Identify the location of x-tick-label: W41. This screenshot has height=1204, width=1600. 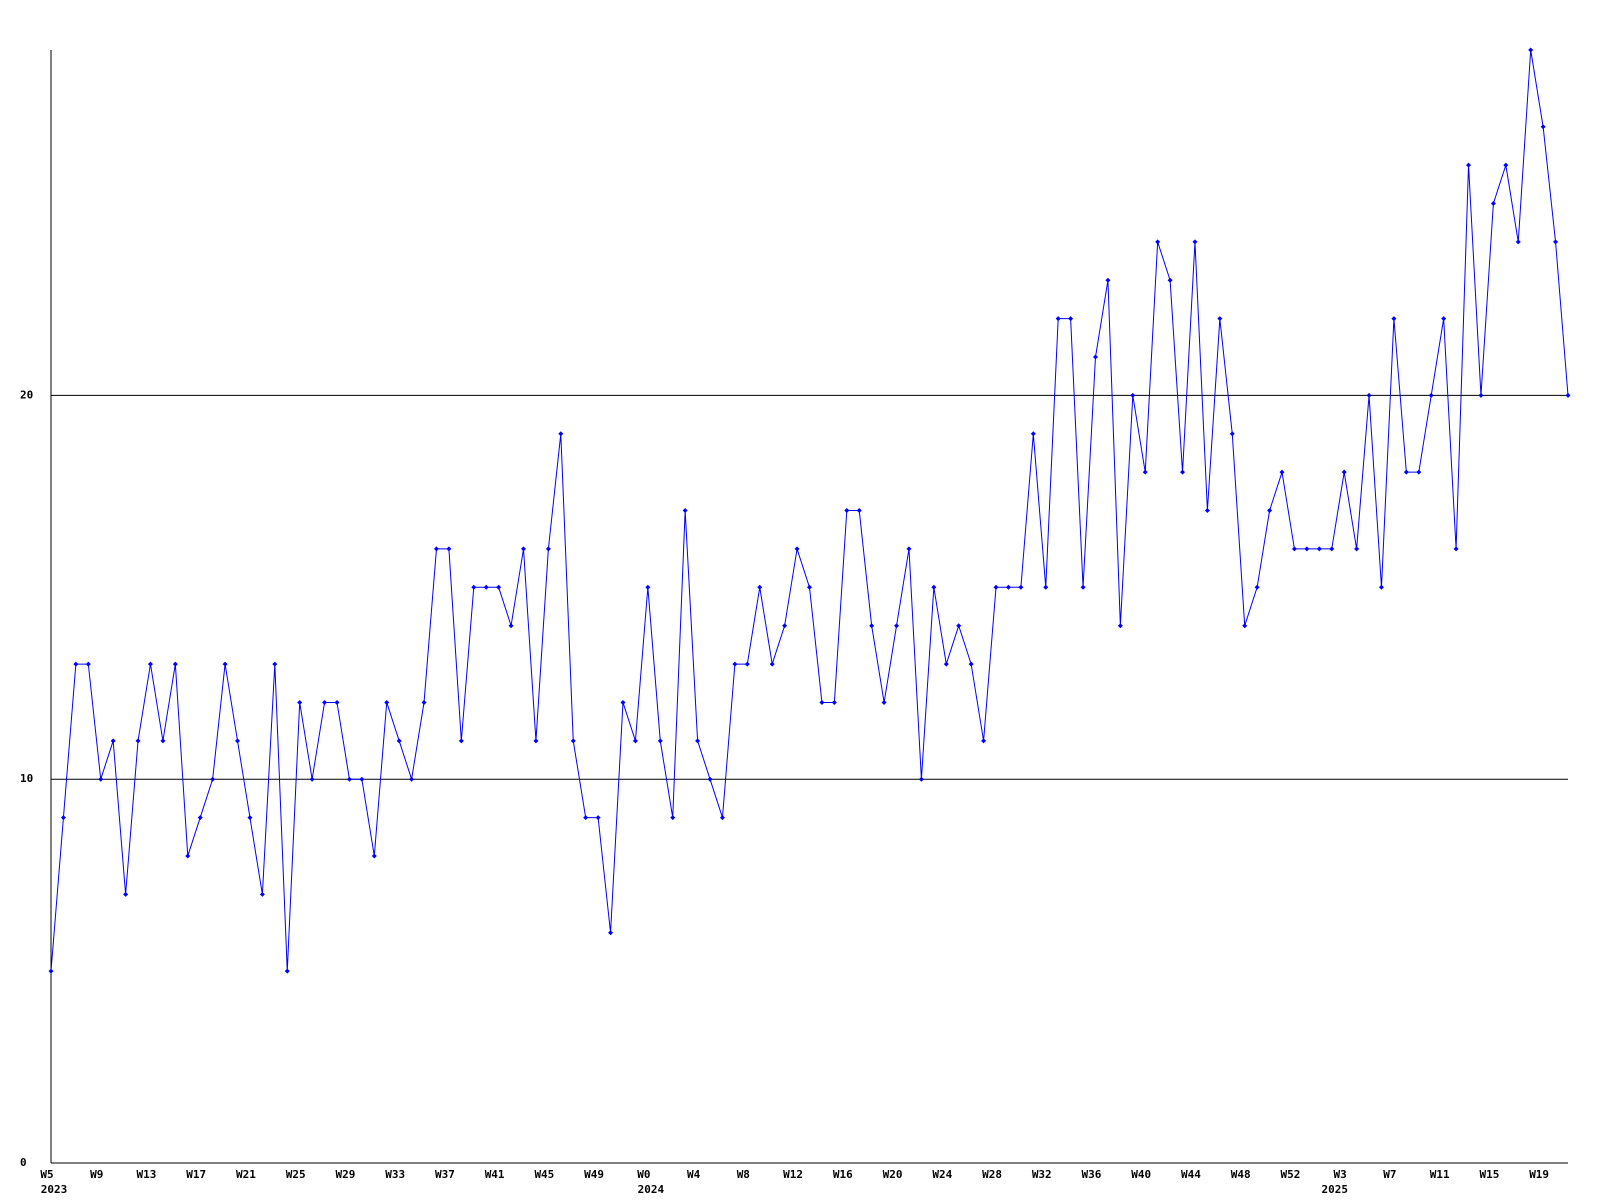
(495, 1174).